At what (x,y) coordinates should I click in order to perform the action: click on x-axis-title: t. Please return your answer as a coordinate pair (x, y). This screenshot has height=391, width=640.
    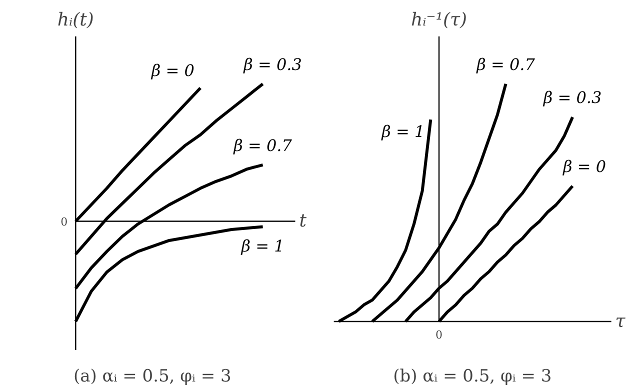
    Looking at the image, I should click on (303, 221).